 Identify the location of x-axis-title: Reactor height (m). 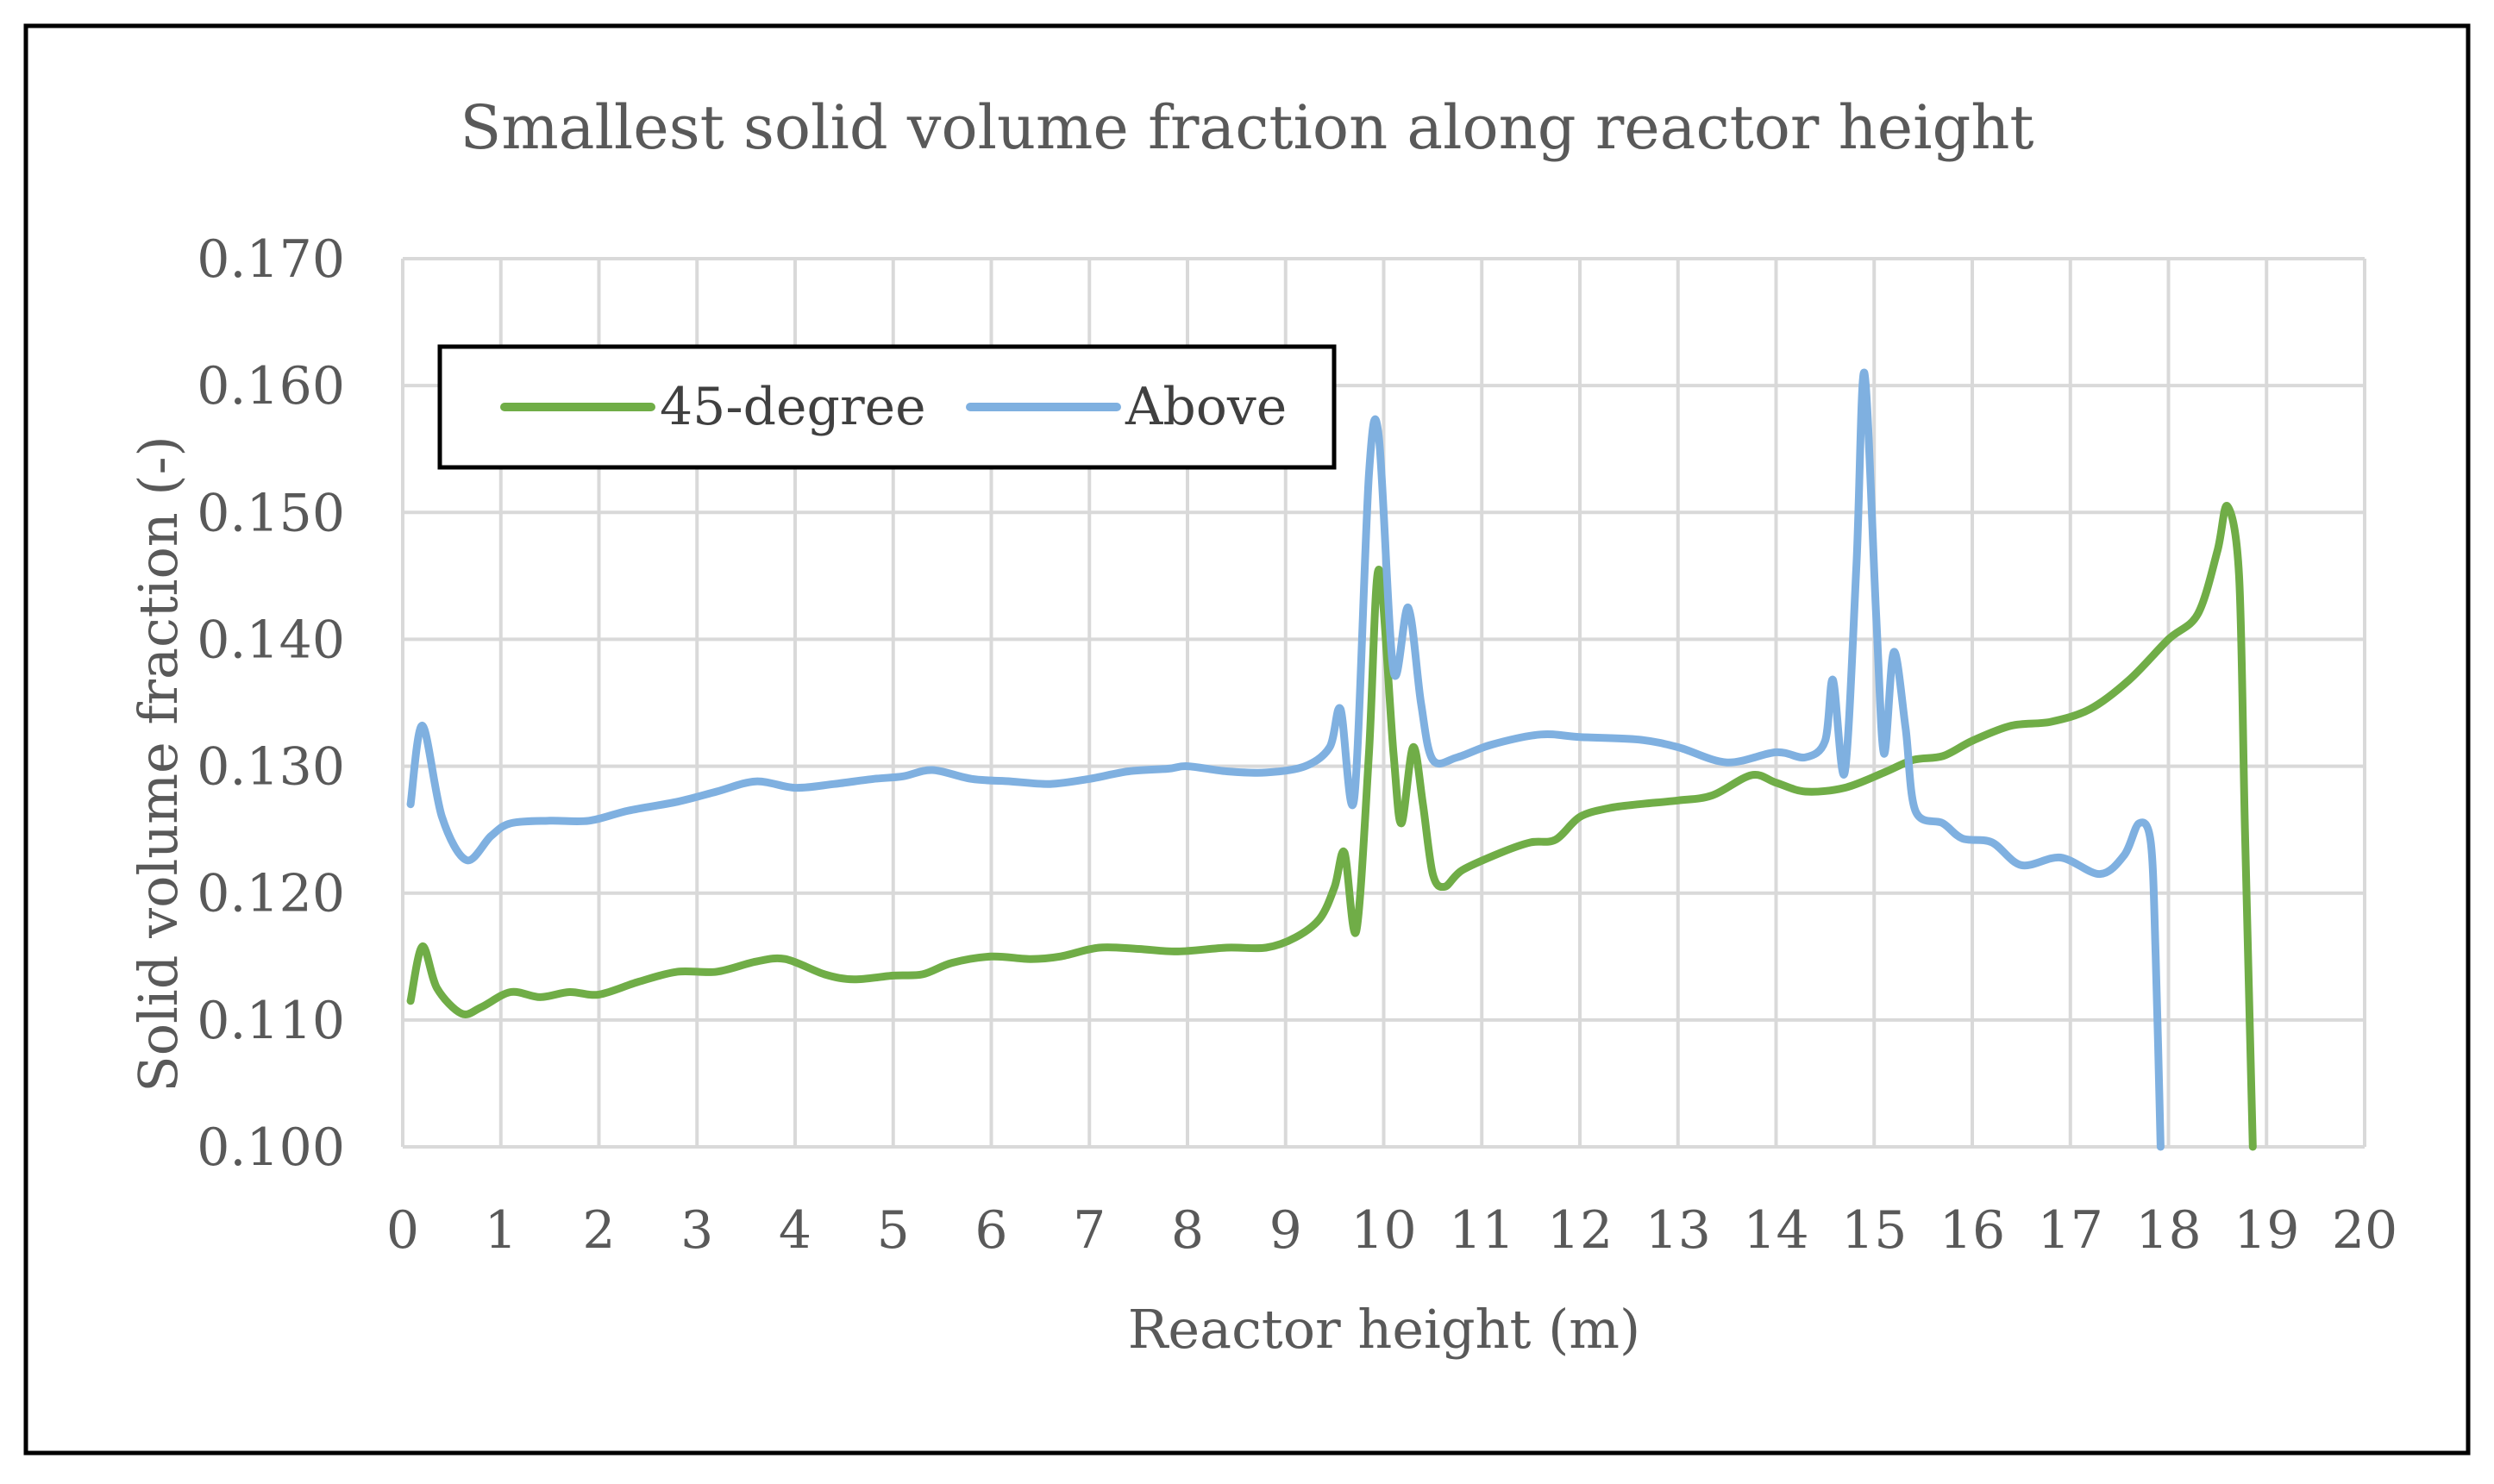
(1384, 1329).